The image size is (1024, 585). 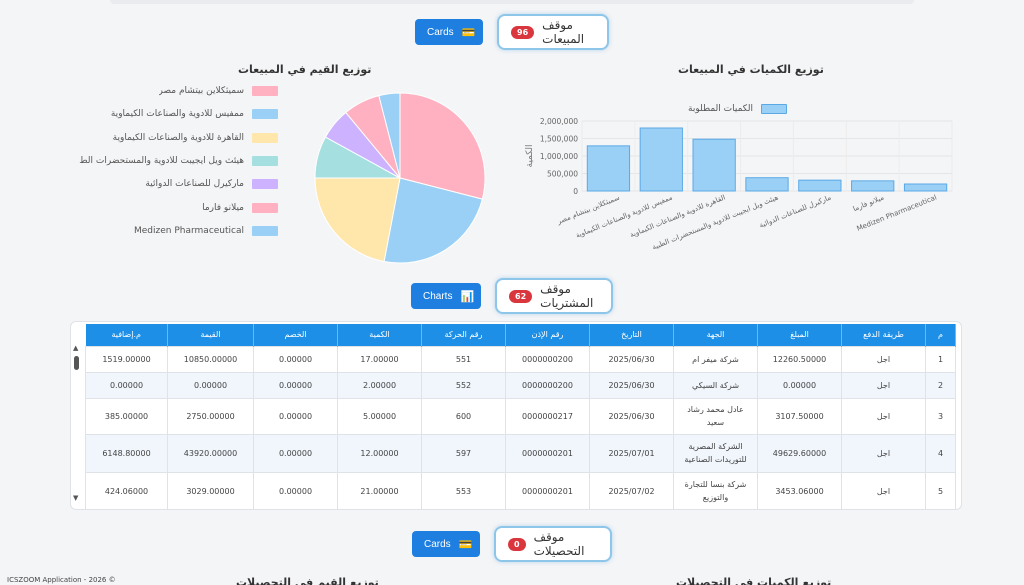 I want to click on sales-status-pill: 96 موقف المبيعات, so click(x=553, y=32).